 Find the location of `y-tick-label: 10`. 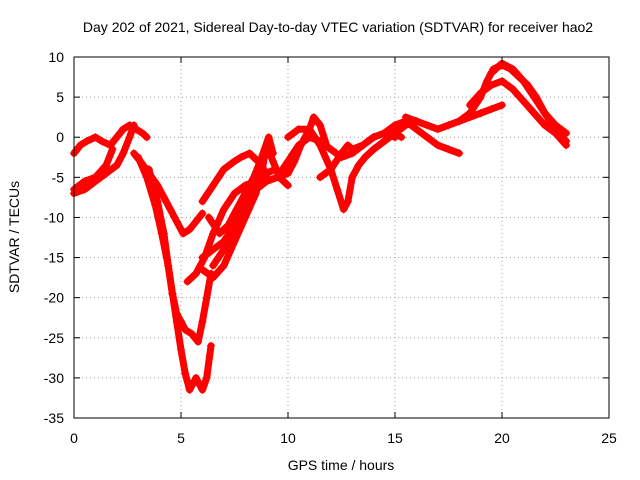

y-tick-label: 10 is located at coordinates (56, 57).